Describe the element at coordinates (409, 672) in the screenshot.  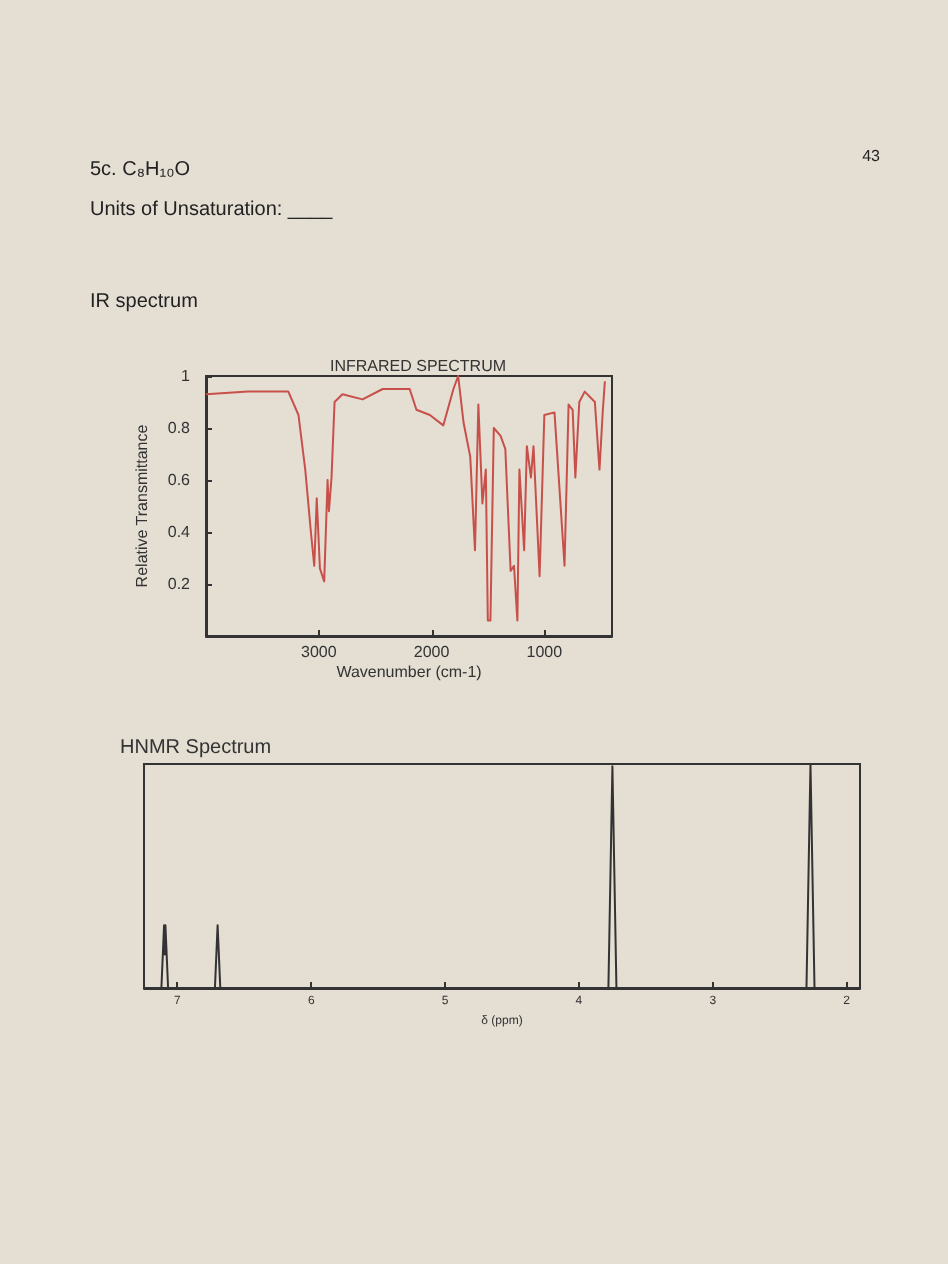
I see `x-axis-title: Wavenumber (cm-1)` at that location.